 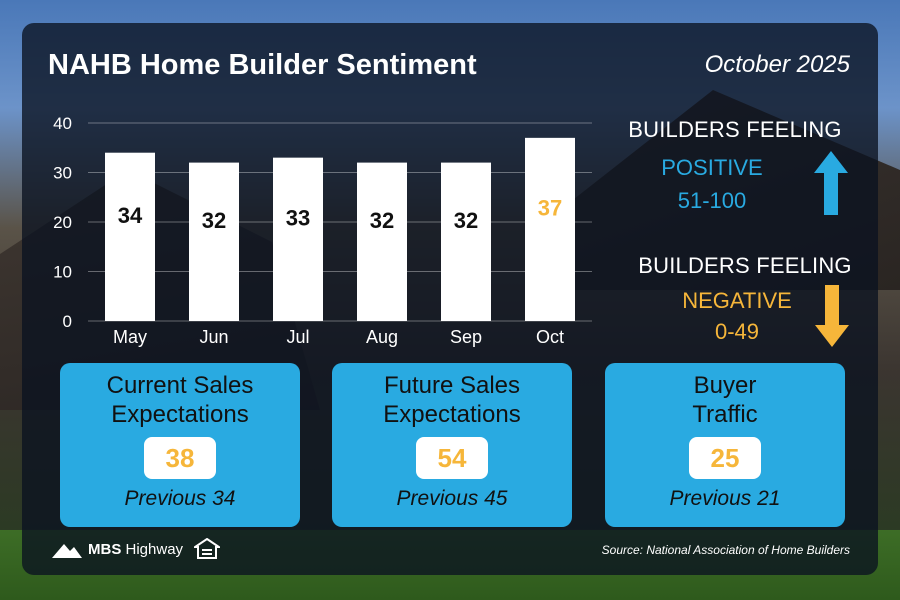 I want to click on data-label: 34, so click(x=130, y=215).